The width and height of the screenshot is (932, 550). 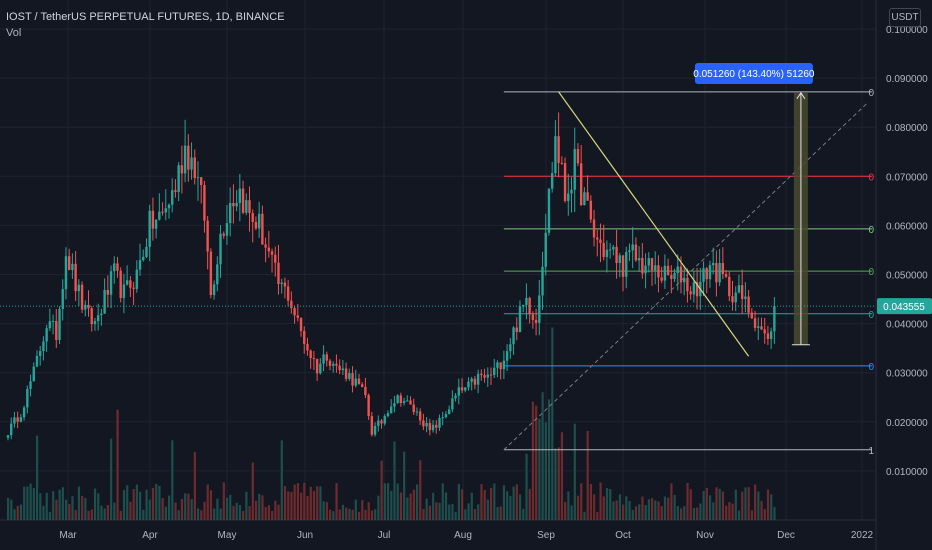 What do you see at coordinates (654, 224) in the screenshot?
I see `trendline` at bounding box center [654, 224].